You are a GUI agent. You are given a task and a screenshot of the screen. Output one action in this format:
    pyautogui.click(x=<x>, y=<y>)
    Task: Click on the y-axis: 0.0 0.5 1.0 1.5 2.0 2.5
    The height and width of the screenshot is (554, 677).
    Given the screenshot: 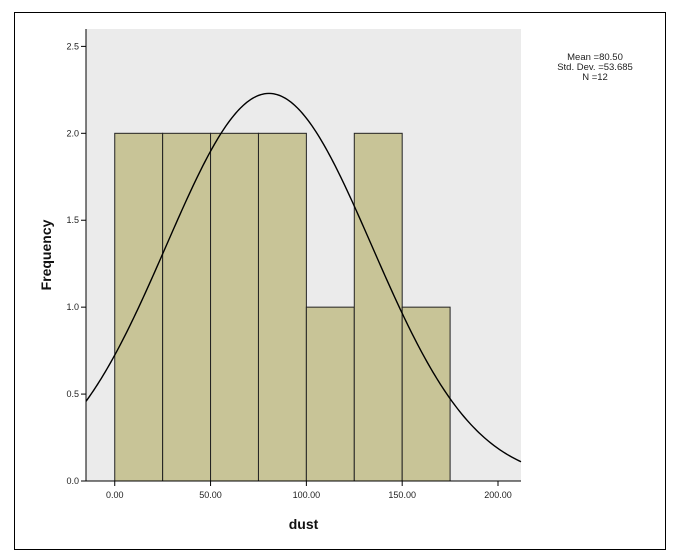 What is the action you would take?
    pyautogui.click(x=76, y=257)
    